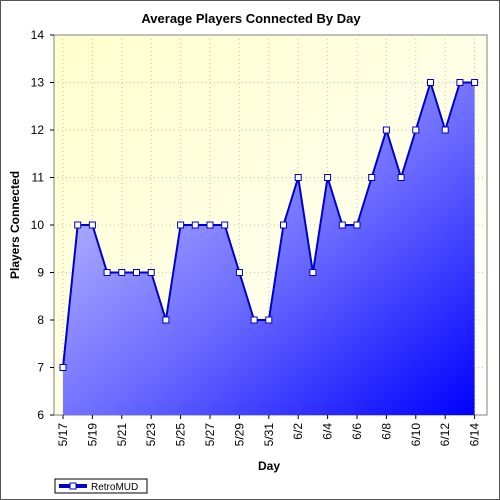 Image resolution: width=500 pixels, height=500 pixels. I want to click on legend-box, so click(101, 486).